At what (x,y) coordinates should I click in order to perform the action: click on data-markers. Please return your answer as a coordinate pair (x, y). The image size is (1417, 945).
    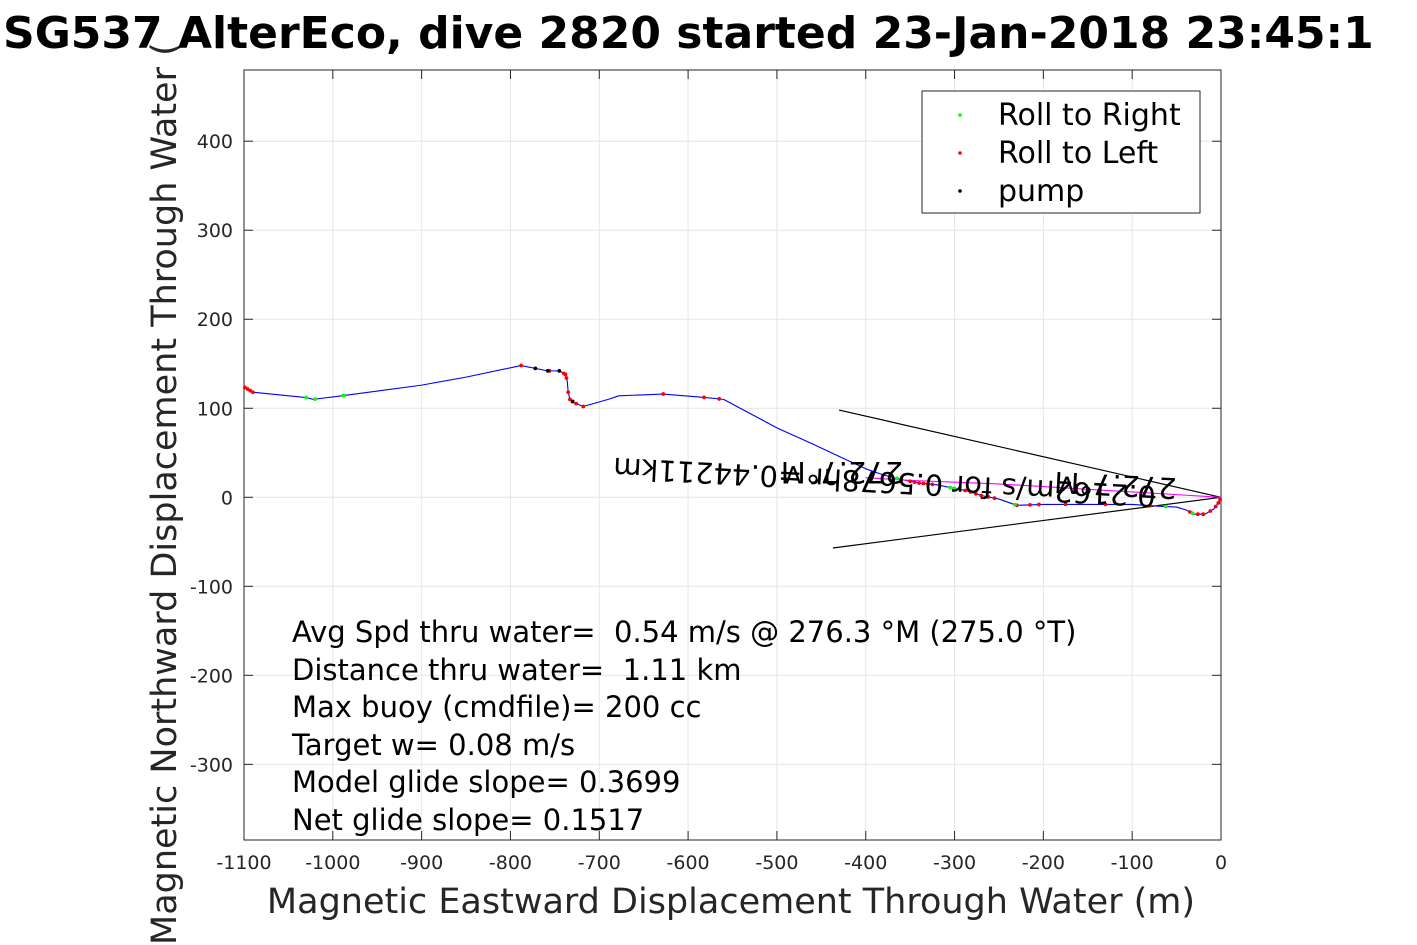
    Looking at the image, I should click on (732, 440).